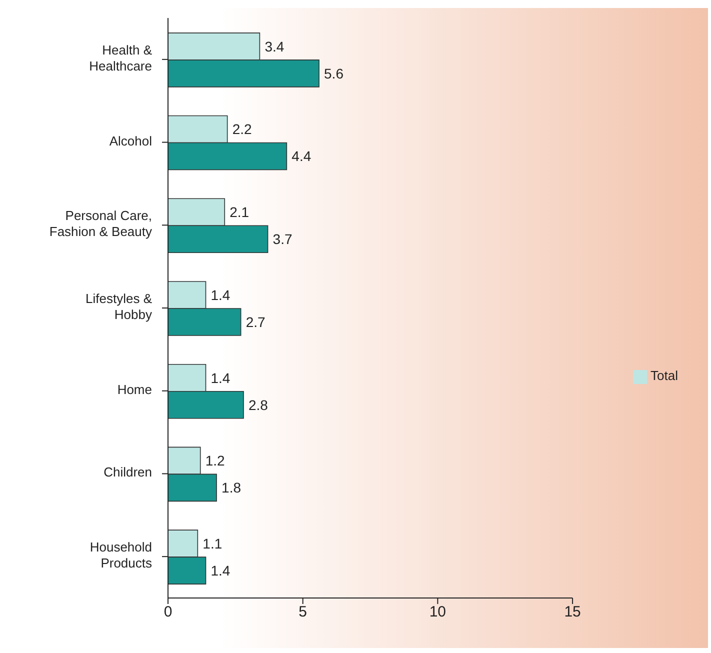 This screenshot has width=711, height=653. What do you see at coordinates (334, 73) in the screenshot?
I see `data-label: 5.6` at bounding box center [334, 73].